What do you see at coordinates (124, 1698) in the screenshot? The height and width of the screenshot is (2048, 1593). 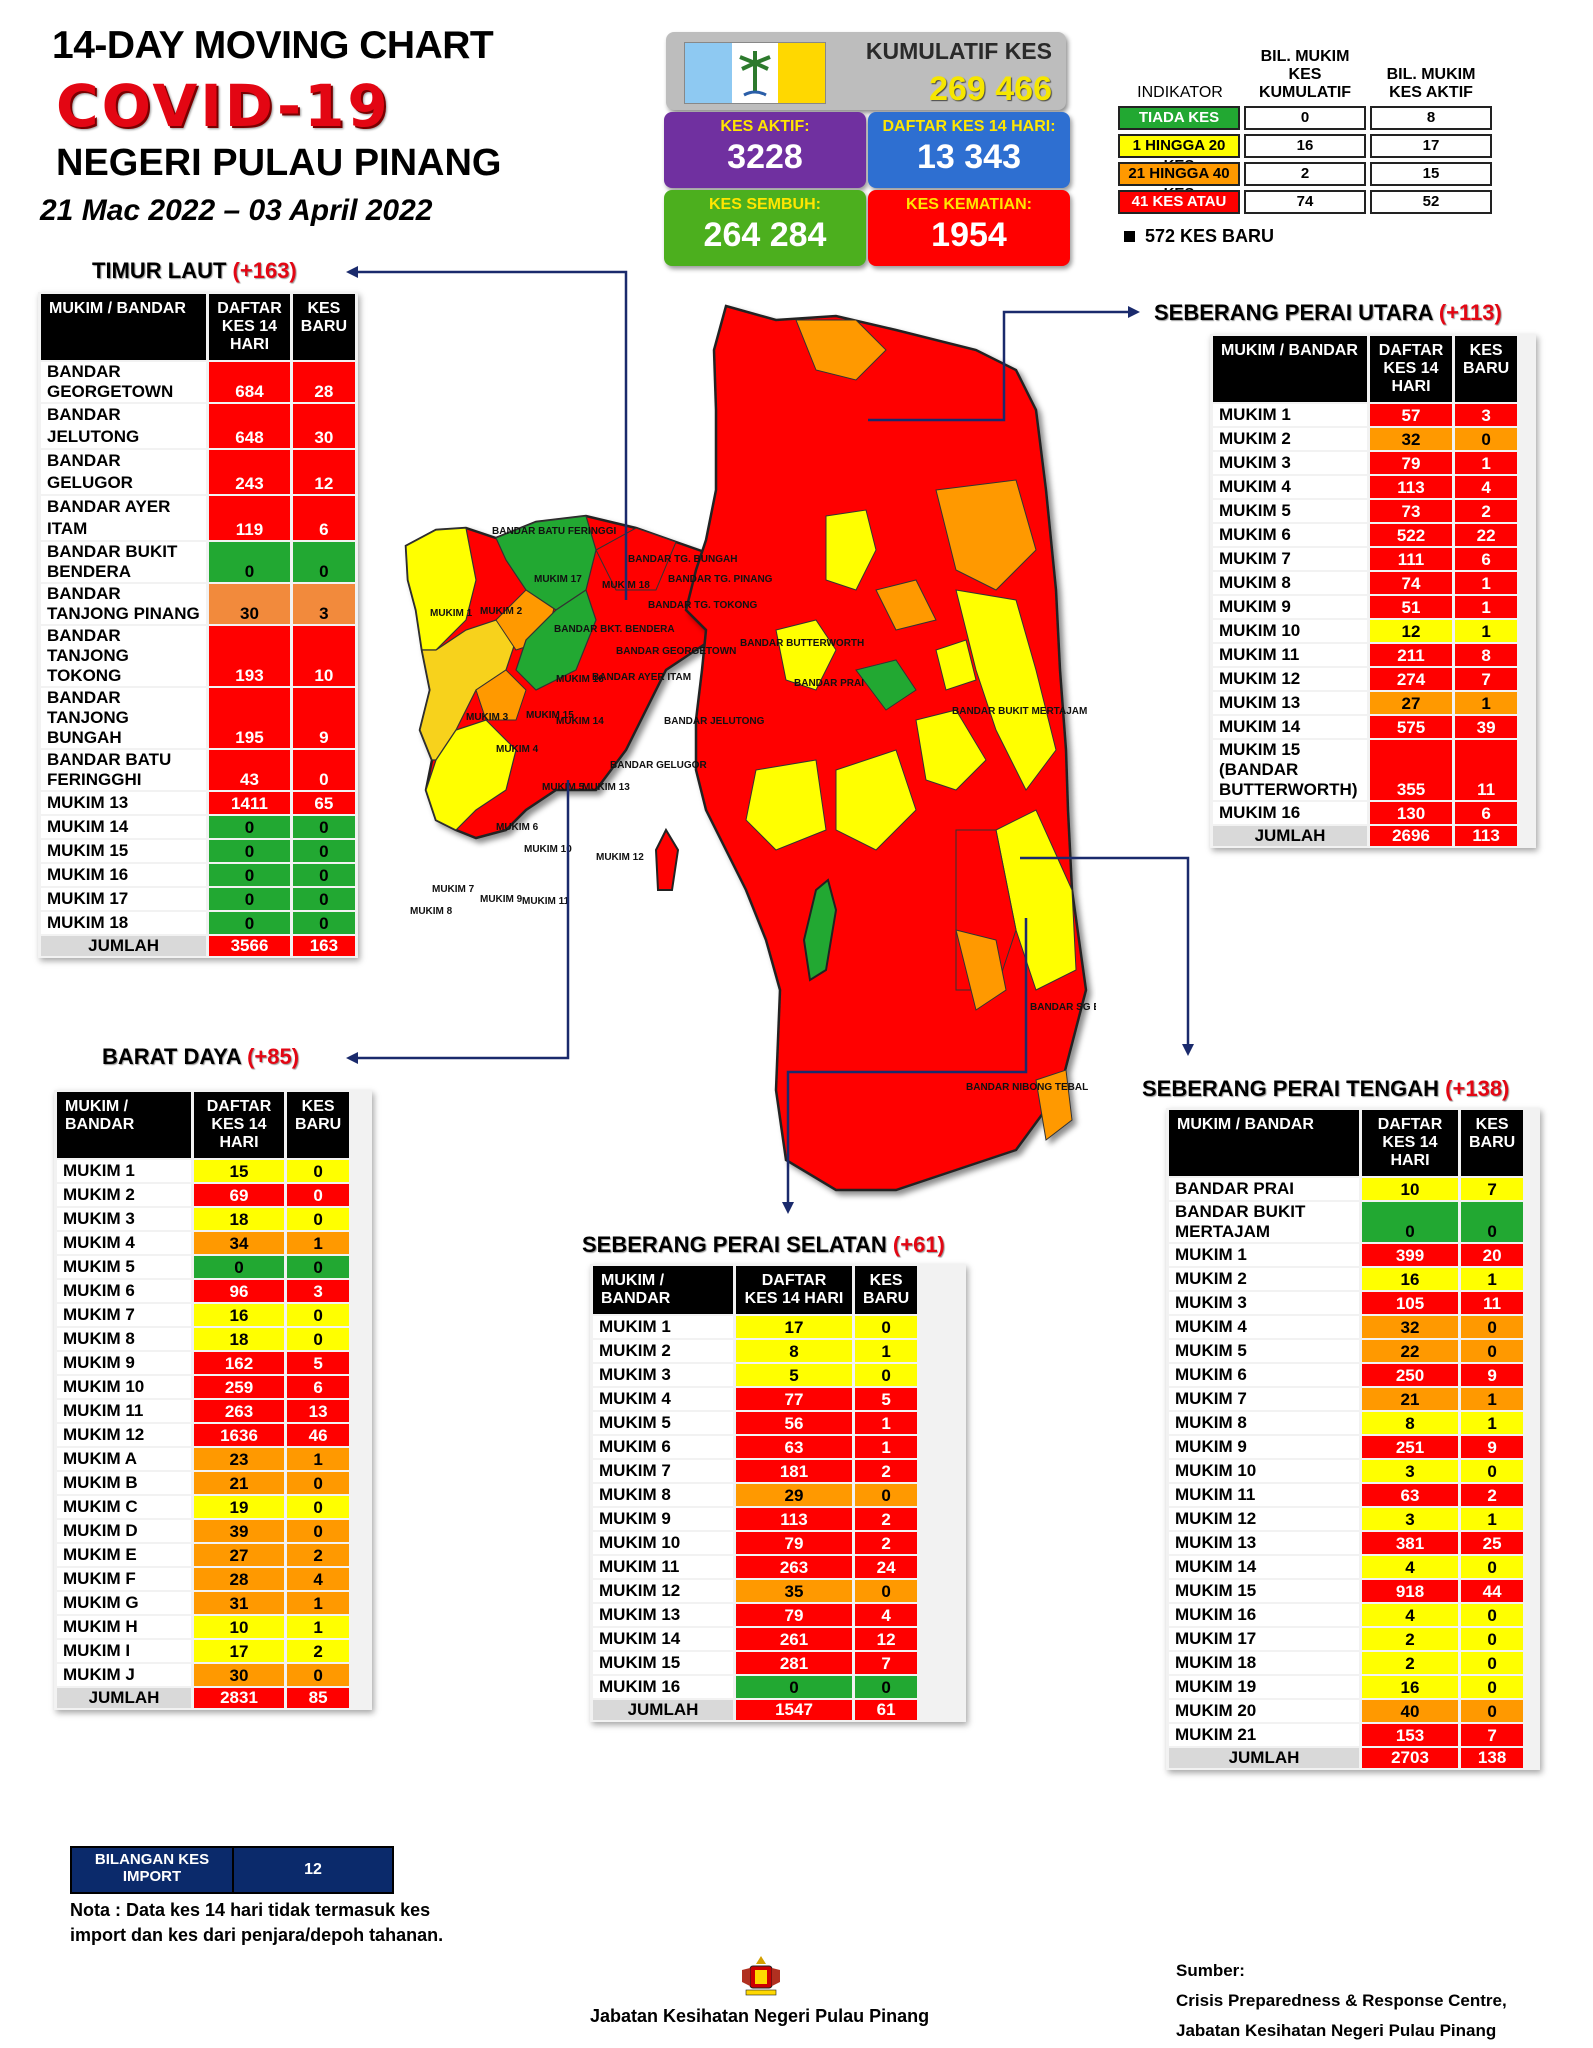 I see `total-label: JUMLAH` at bounding box center [124, 1698].